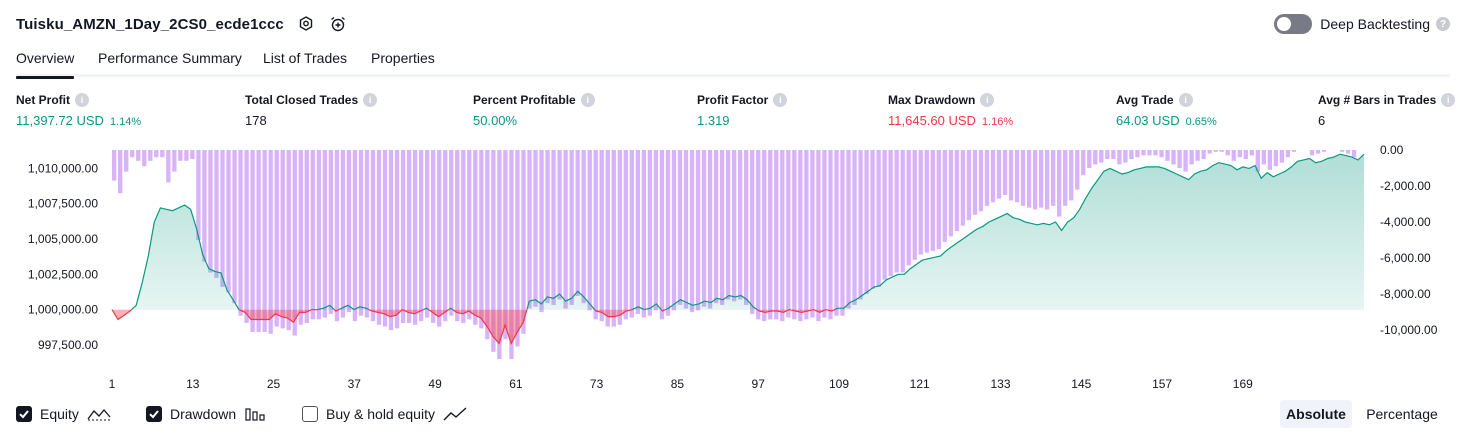 The height and width of the screenshot is (438, 1466). Describe the element at coordinates (24, 414) in the screenshot. I see `checkbox-equity` at that location.